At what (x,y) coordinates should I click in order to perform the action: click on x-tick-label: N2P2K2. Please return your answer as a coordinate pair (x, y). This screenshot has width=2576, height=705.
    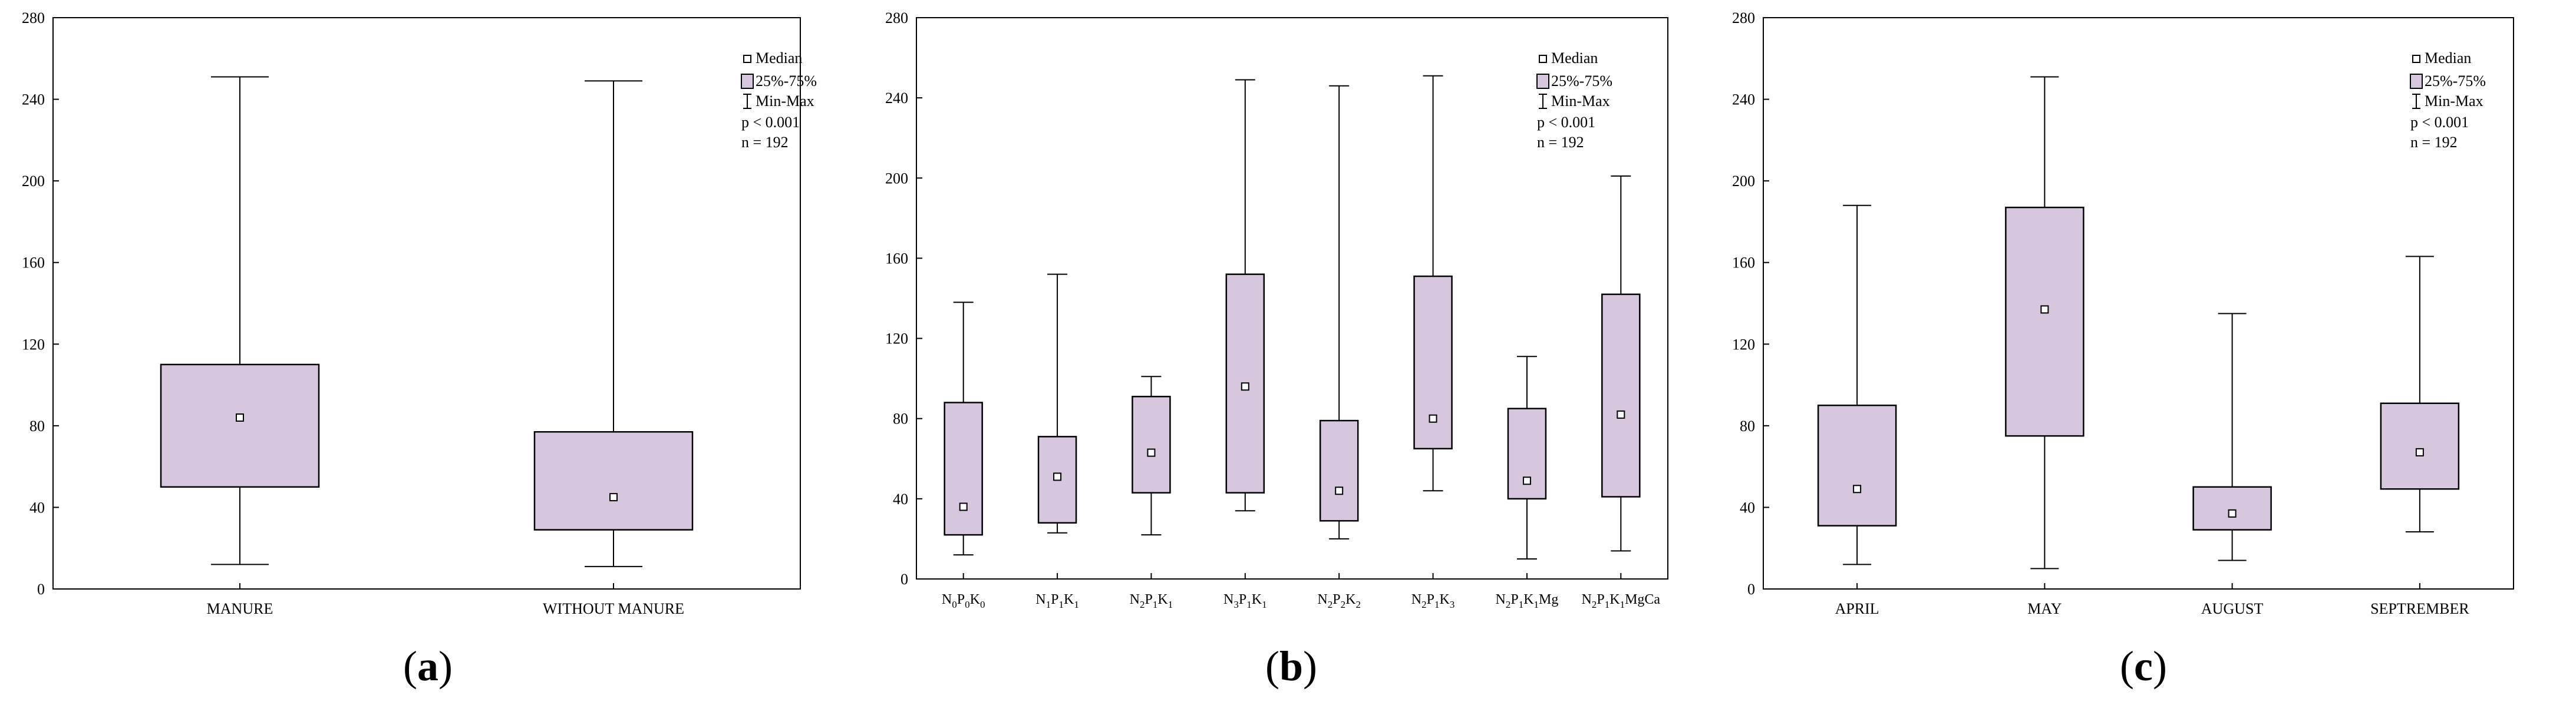
    Looking at the image, I should click on (1339, 601).